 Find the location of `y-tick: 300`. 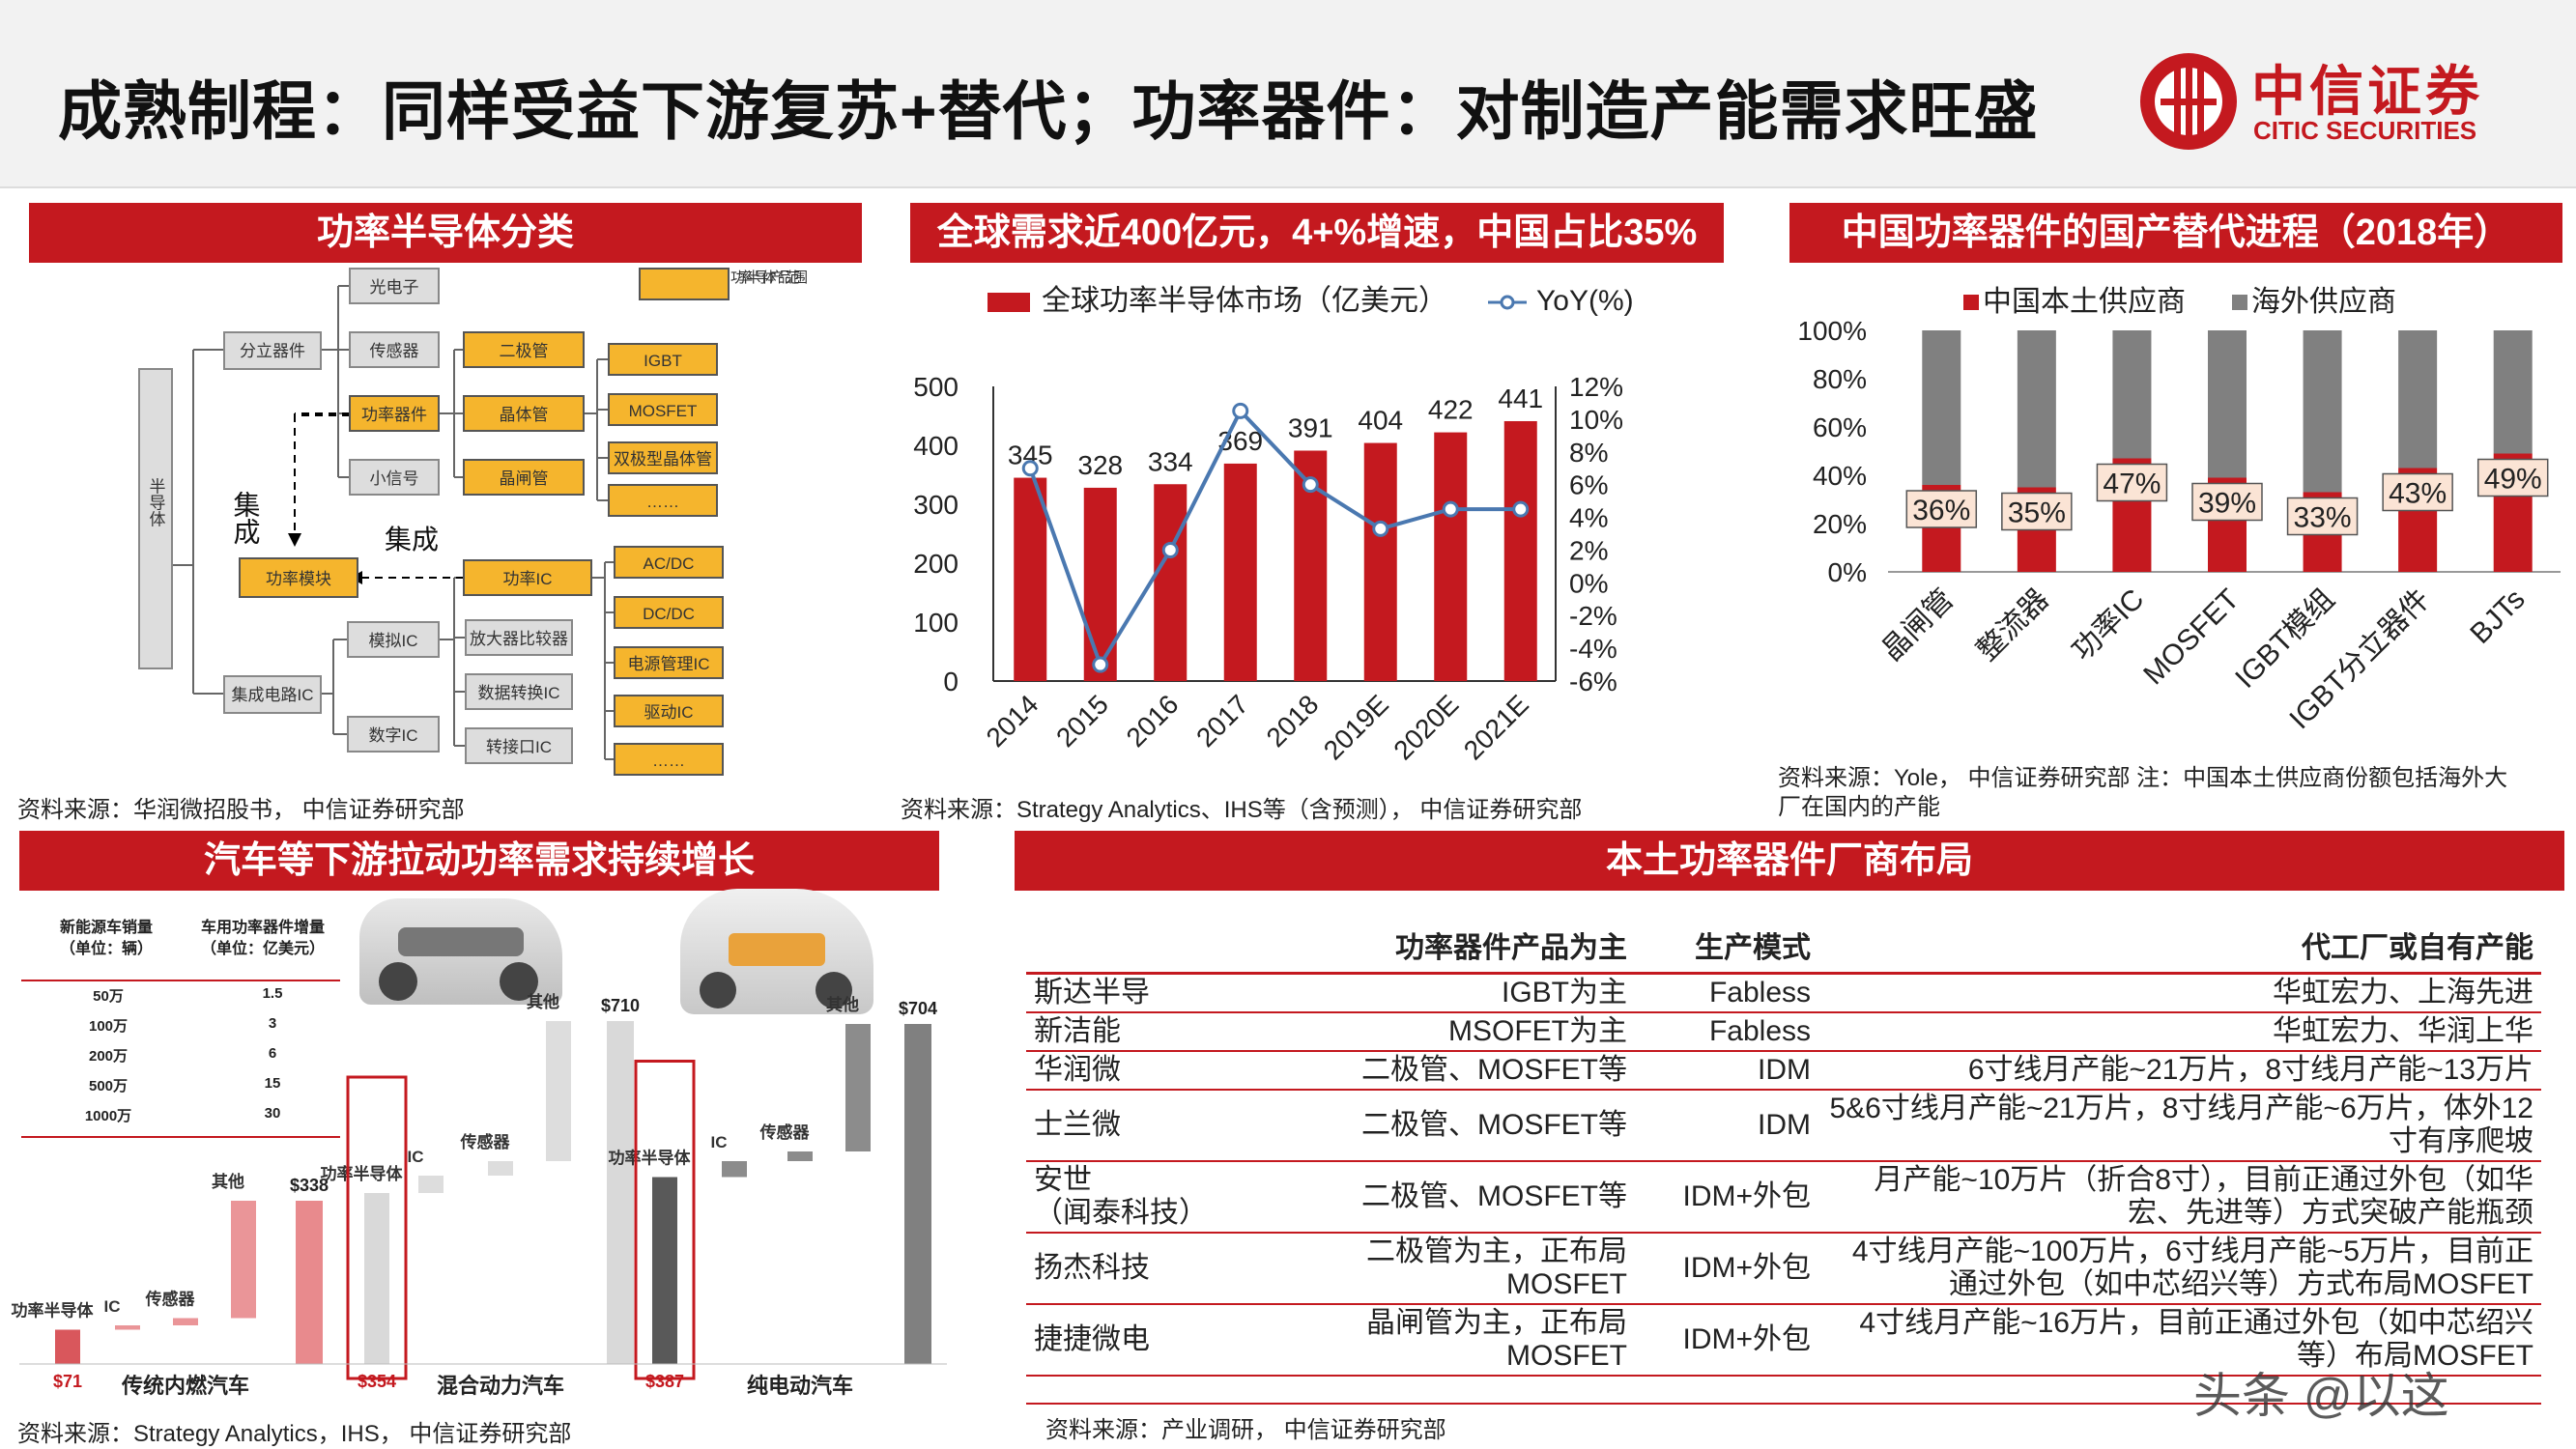

y-tick: 300 is located at coordinates (936, 505).